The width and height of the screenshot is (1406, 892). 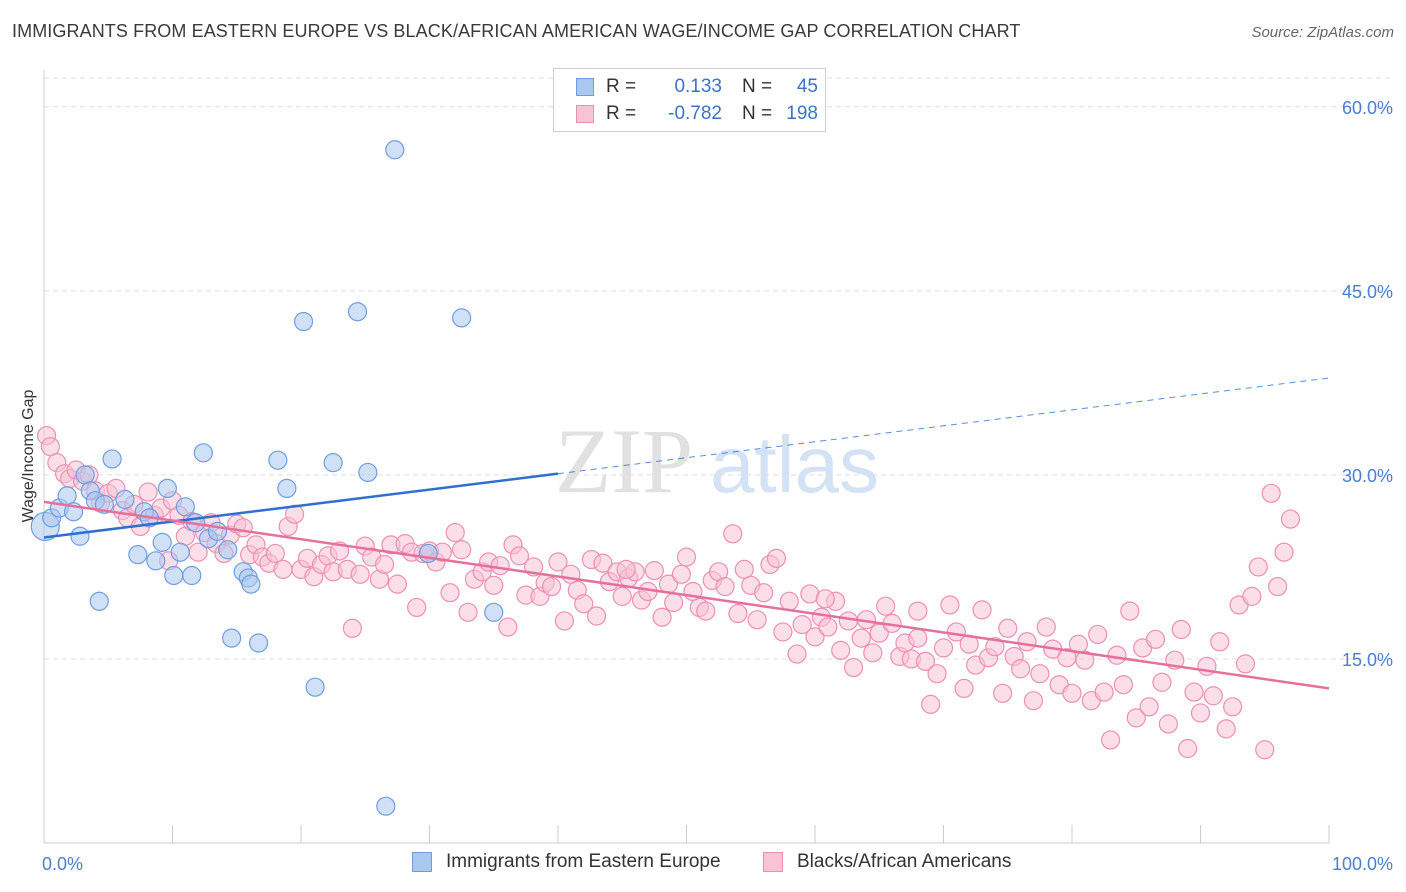 I want to click on legend-n-value: 45, so click(x=807, y=86).